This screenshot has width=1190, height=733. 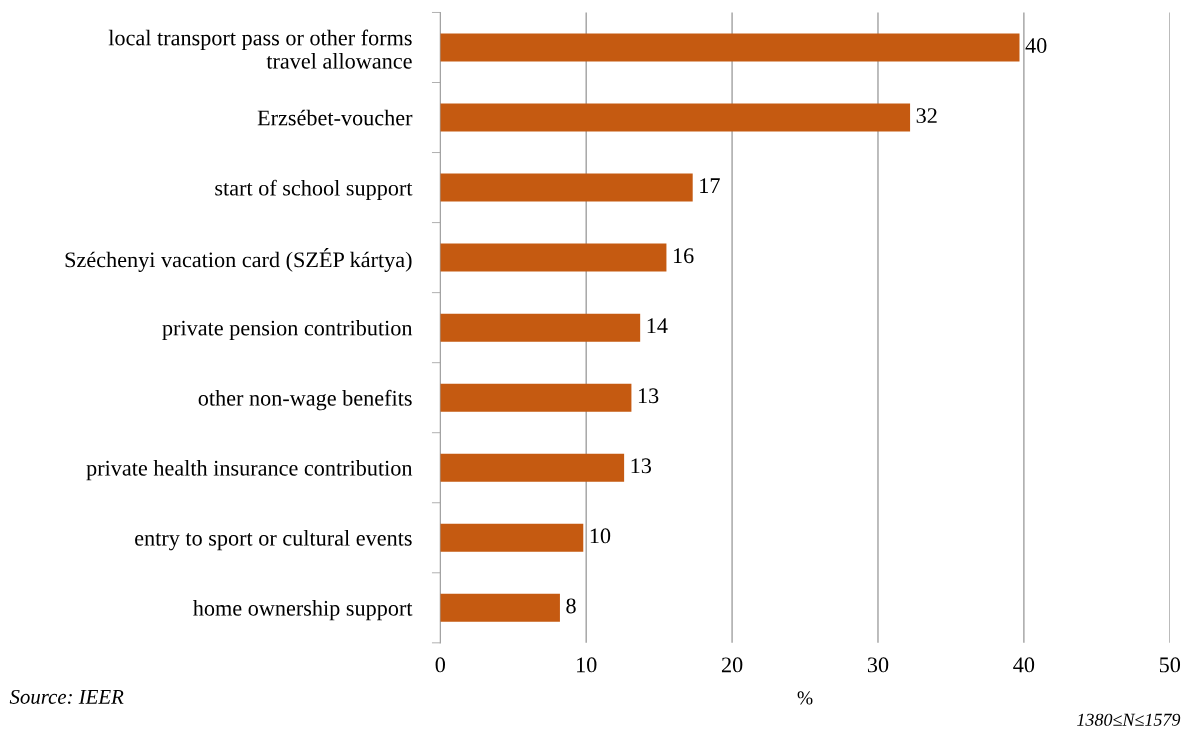 What do you see at coordinates (571, 606) in the screenshot?
I see `data-label: 8` at bounding box center [571, 606].